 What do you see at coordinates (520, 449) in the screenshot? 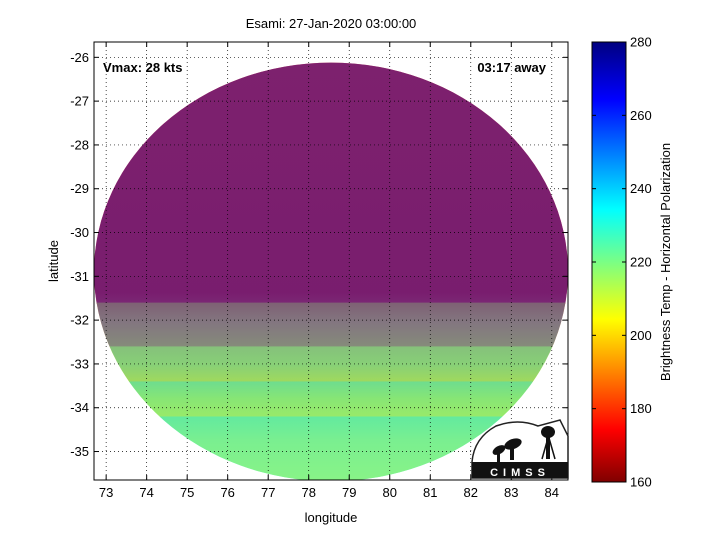
I see `cimss-logo: CIMSS` at bounding box center [520, 449].